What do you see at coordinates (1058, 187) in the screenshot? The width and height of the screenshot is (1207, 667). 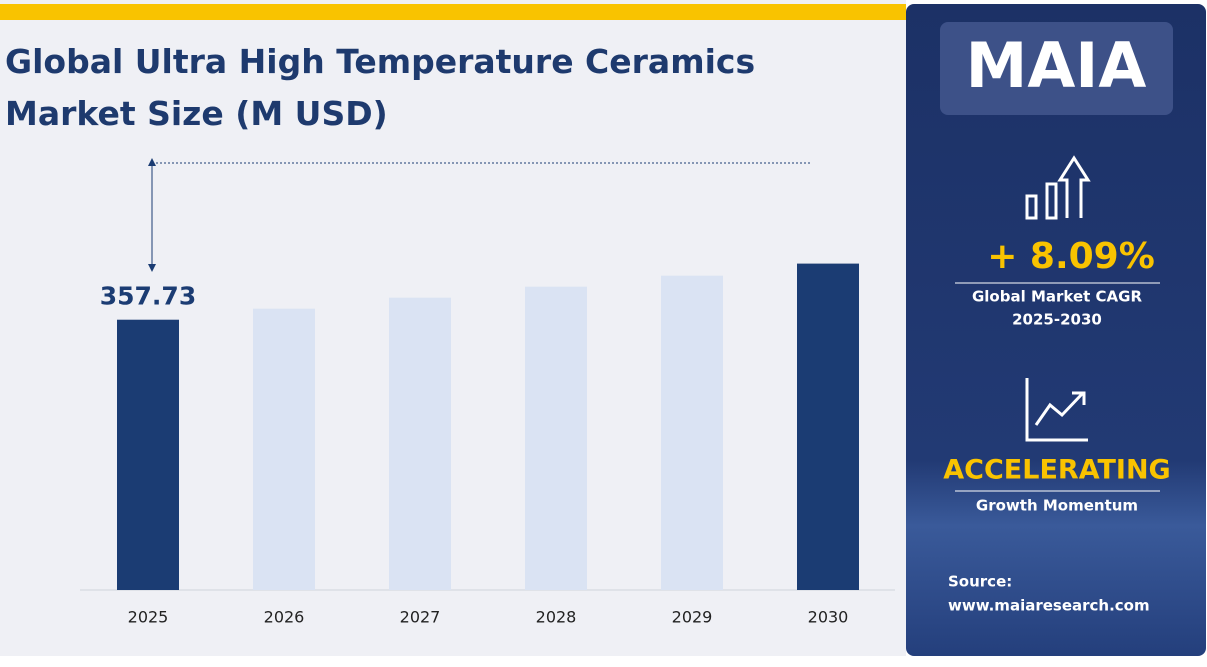 I see `growth-icon` at bounding box center [1058, 187].